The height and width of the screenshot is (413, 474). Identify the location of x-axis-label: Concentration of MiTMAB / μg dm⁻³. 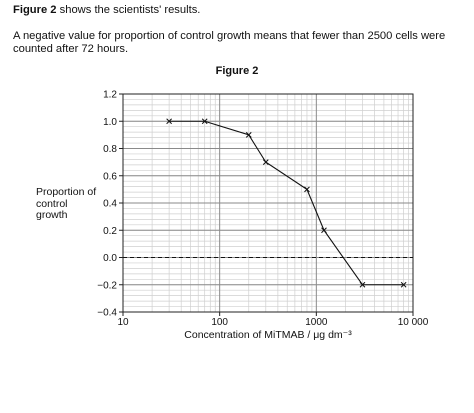
(268, 335).